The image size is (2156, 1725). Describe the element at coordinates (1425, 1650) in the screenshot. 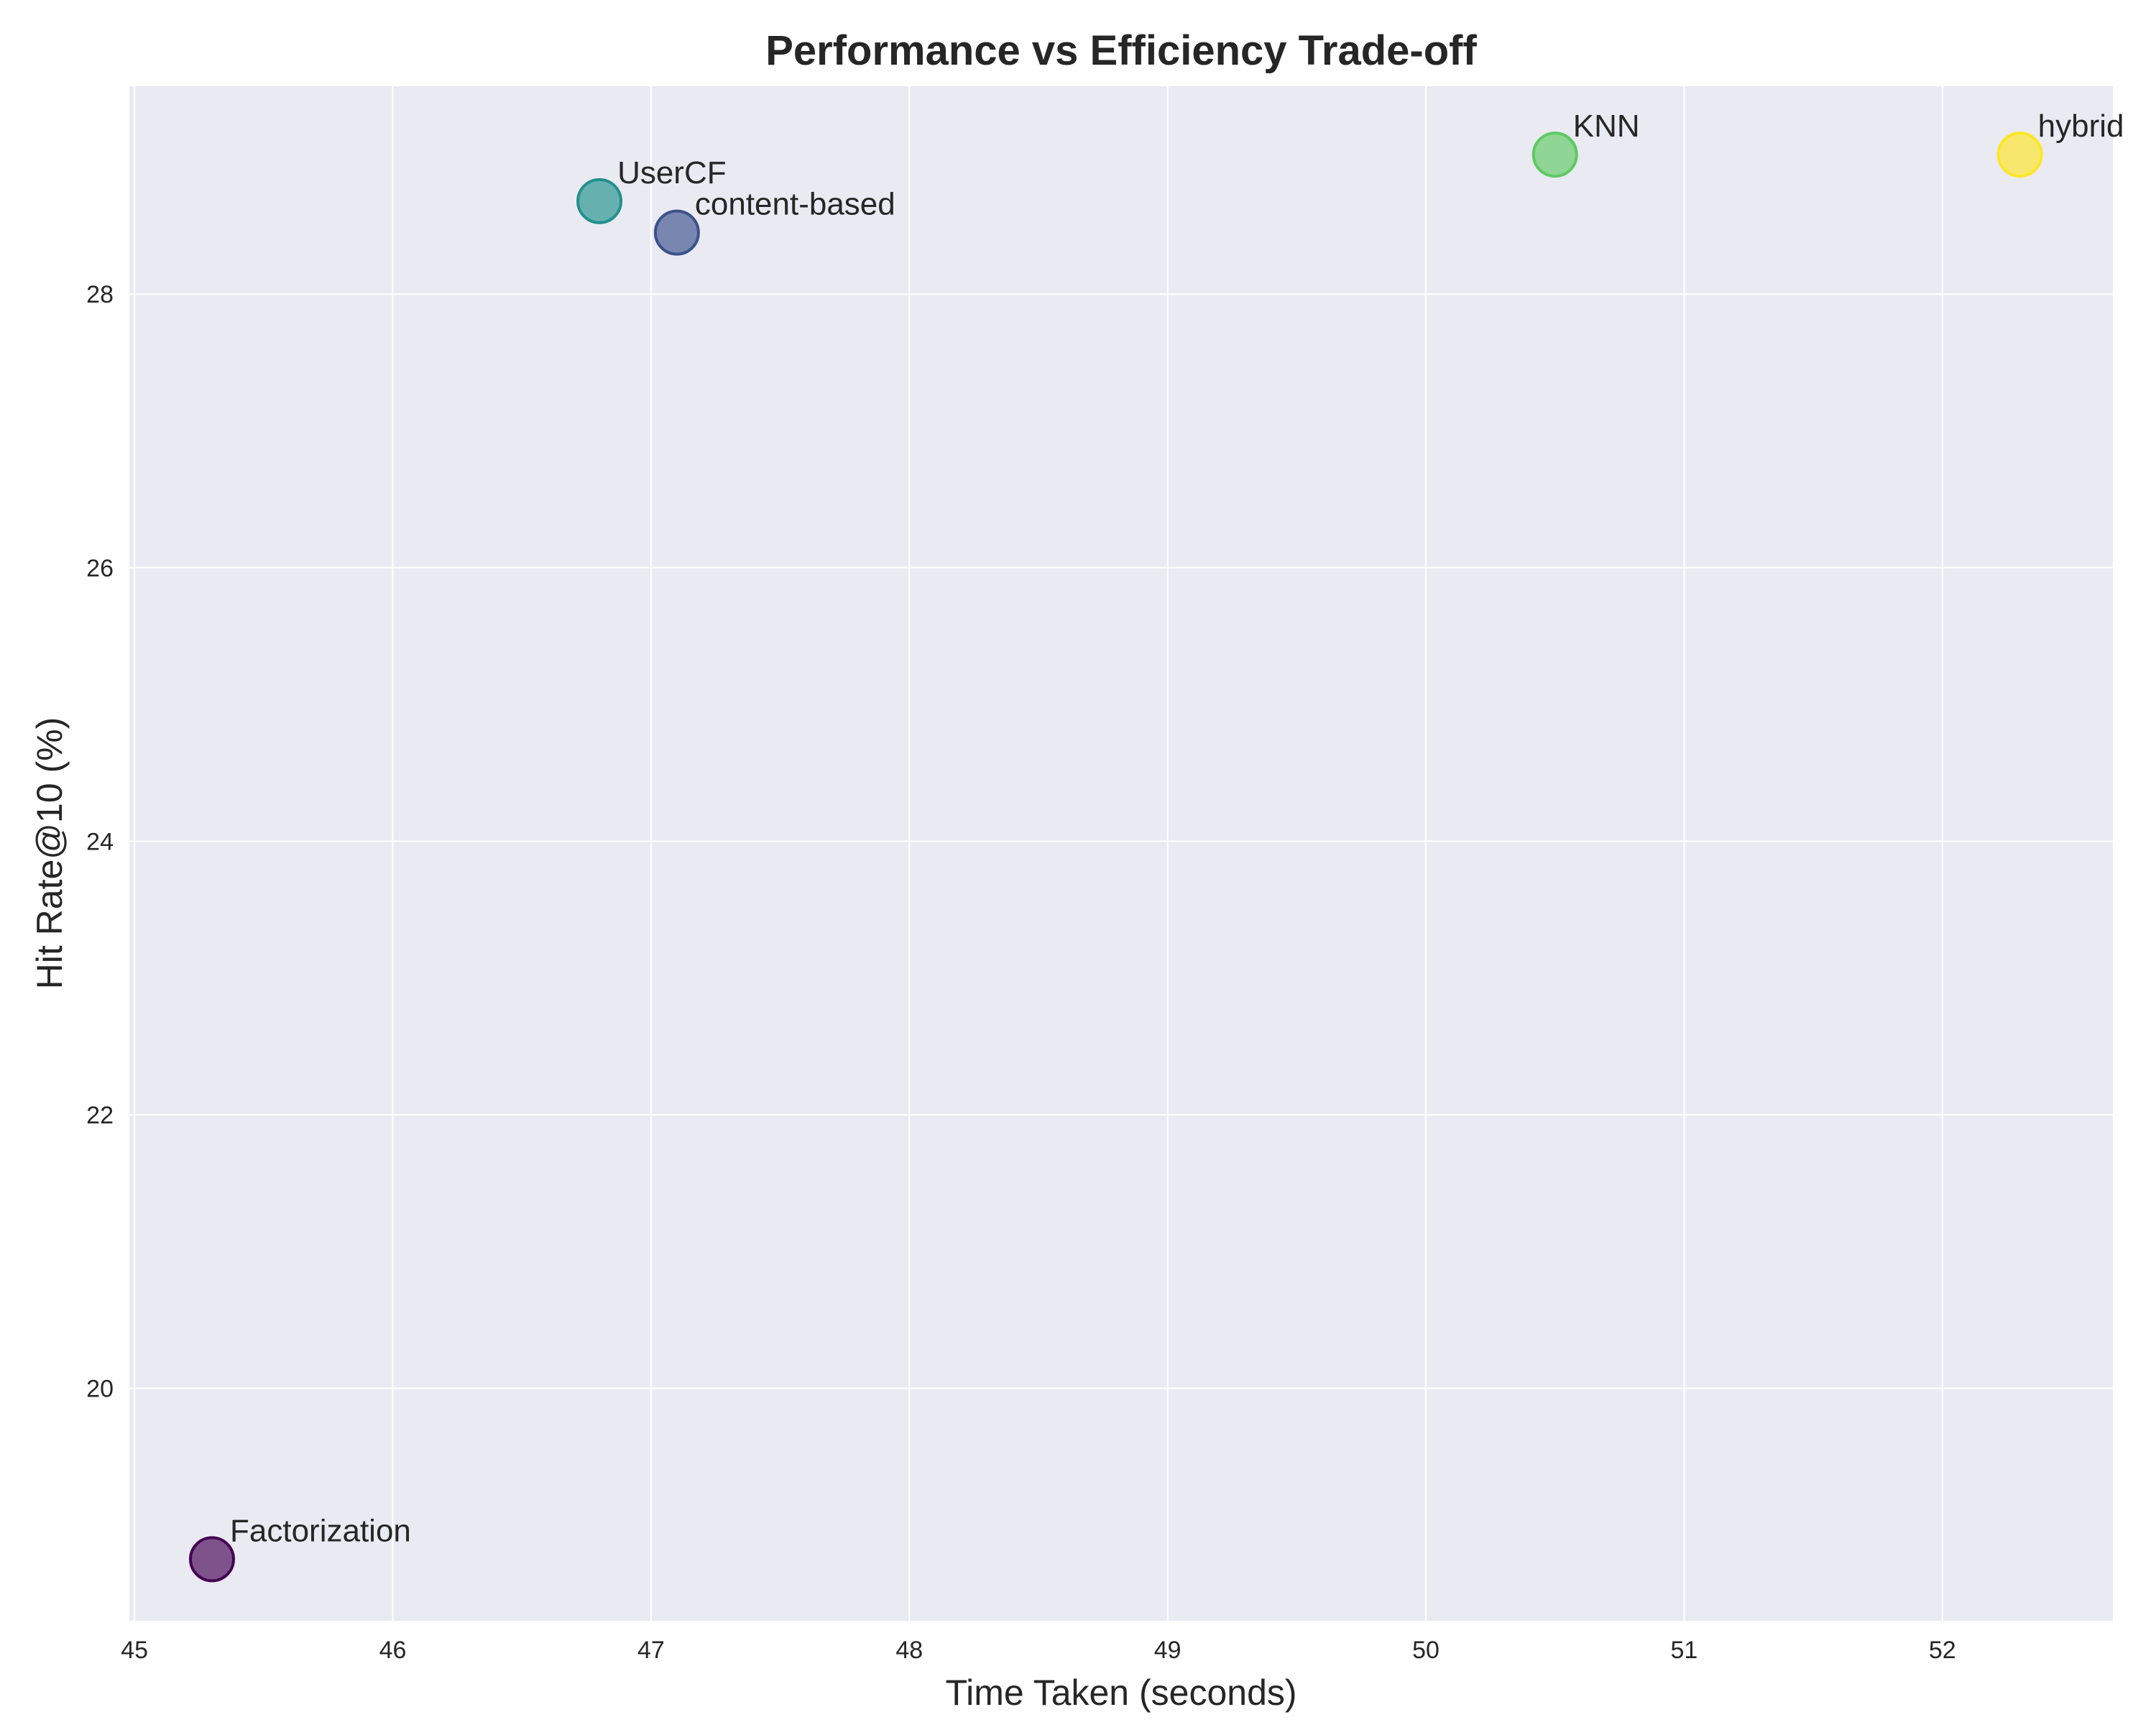

I see `x-tick-label: 50` at that location.